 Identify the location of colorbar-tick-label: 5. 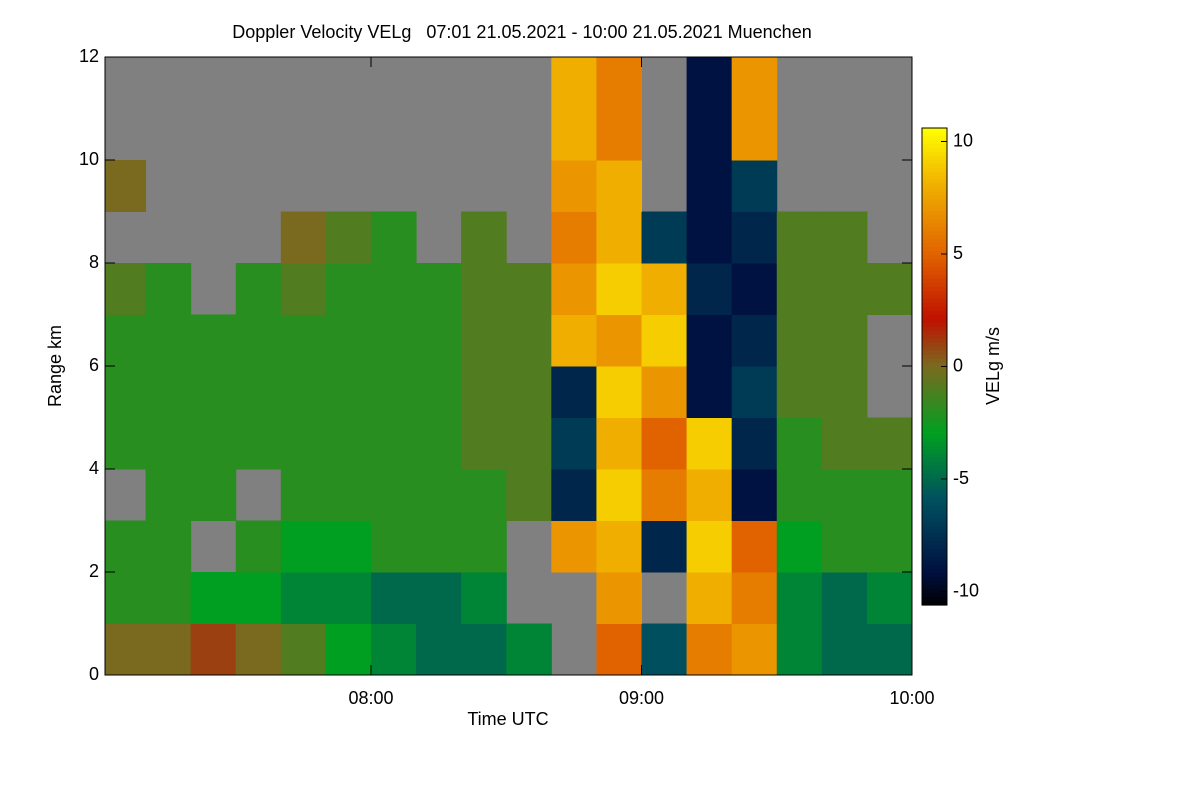
(958, 253).